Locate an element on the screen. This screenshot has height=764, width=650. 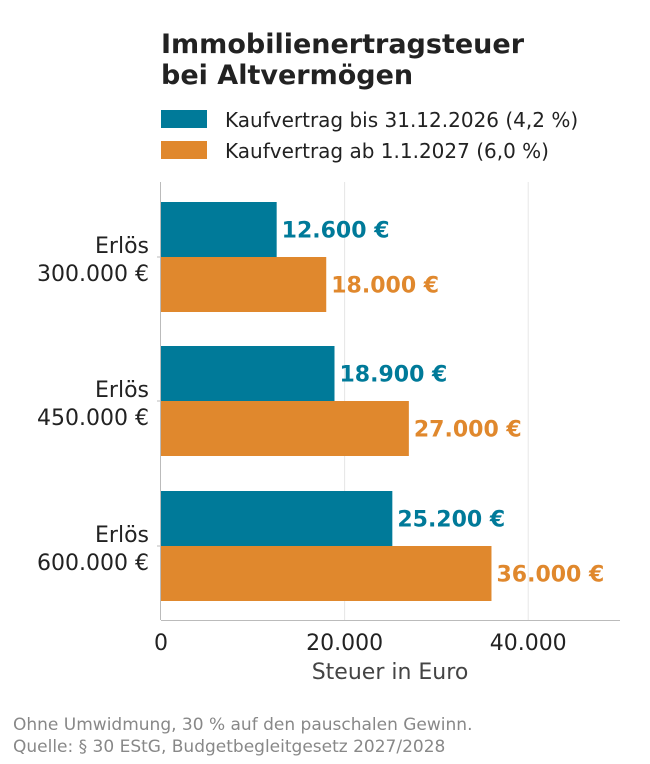
value-label-series-2-cat-3: 36.000 € is located at coordinates (550, 575).